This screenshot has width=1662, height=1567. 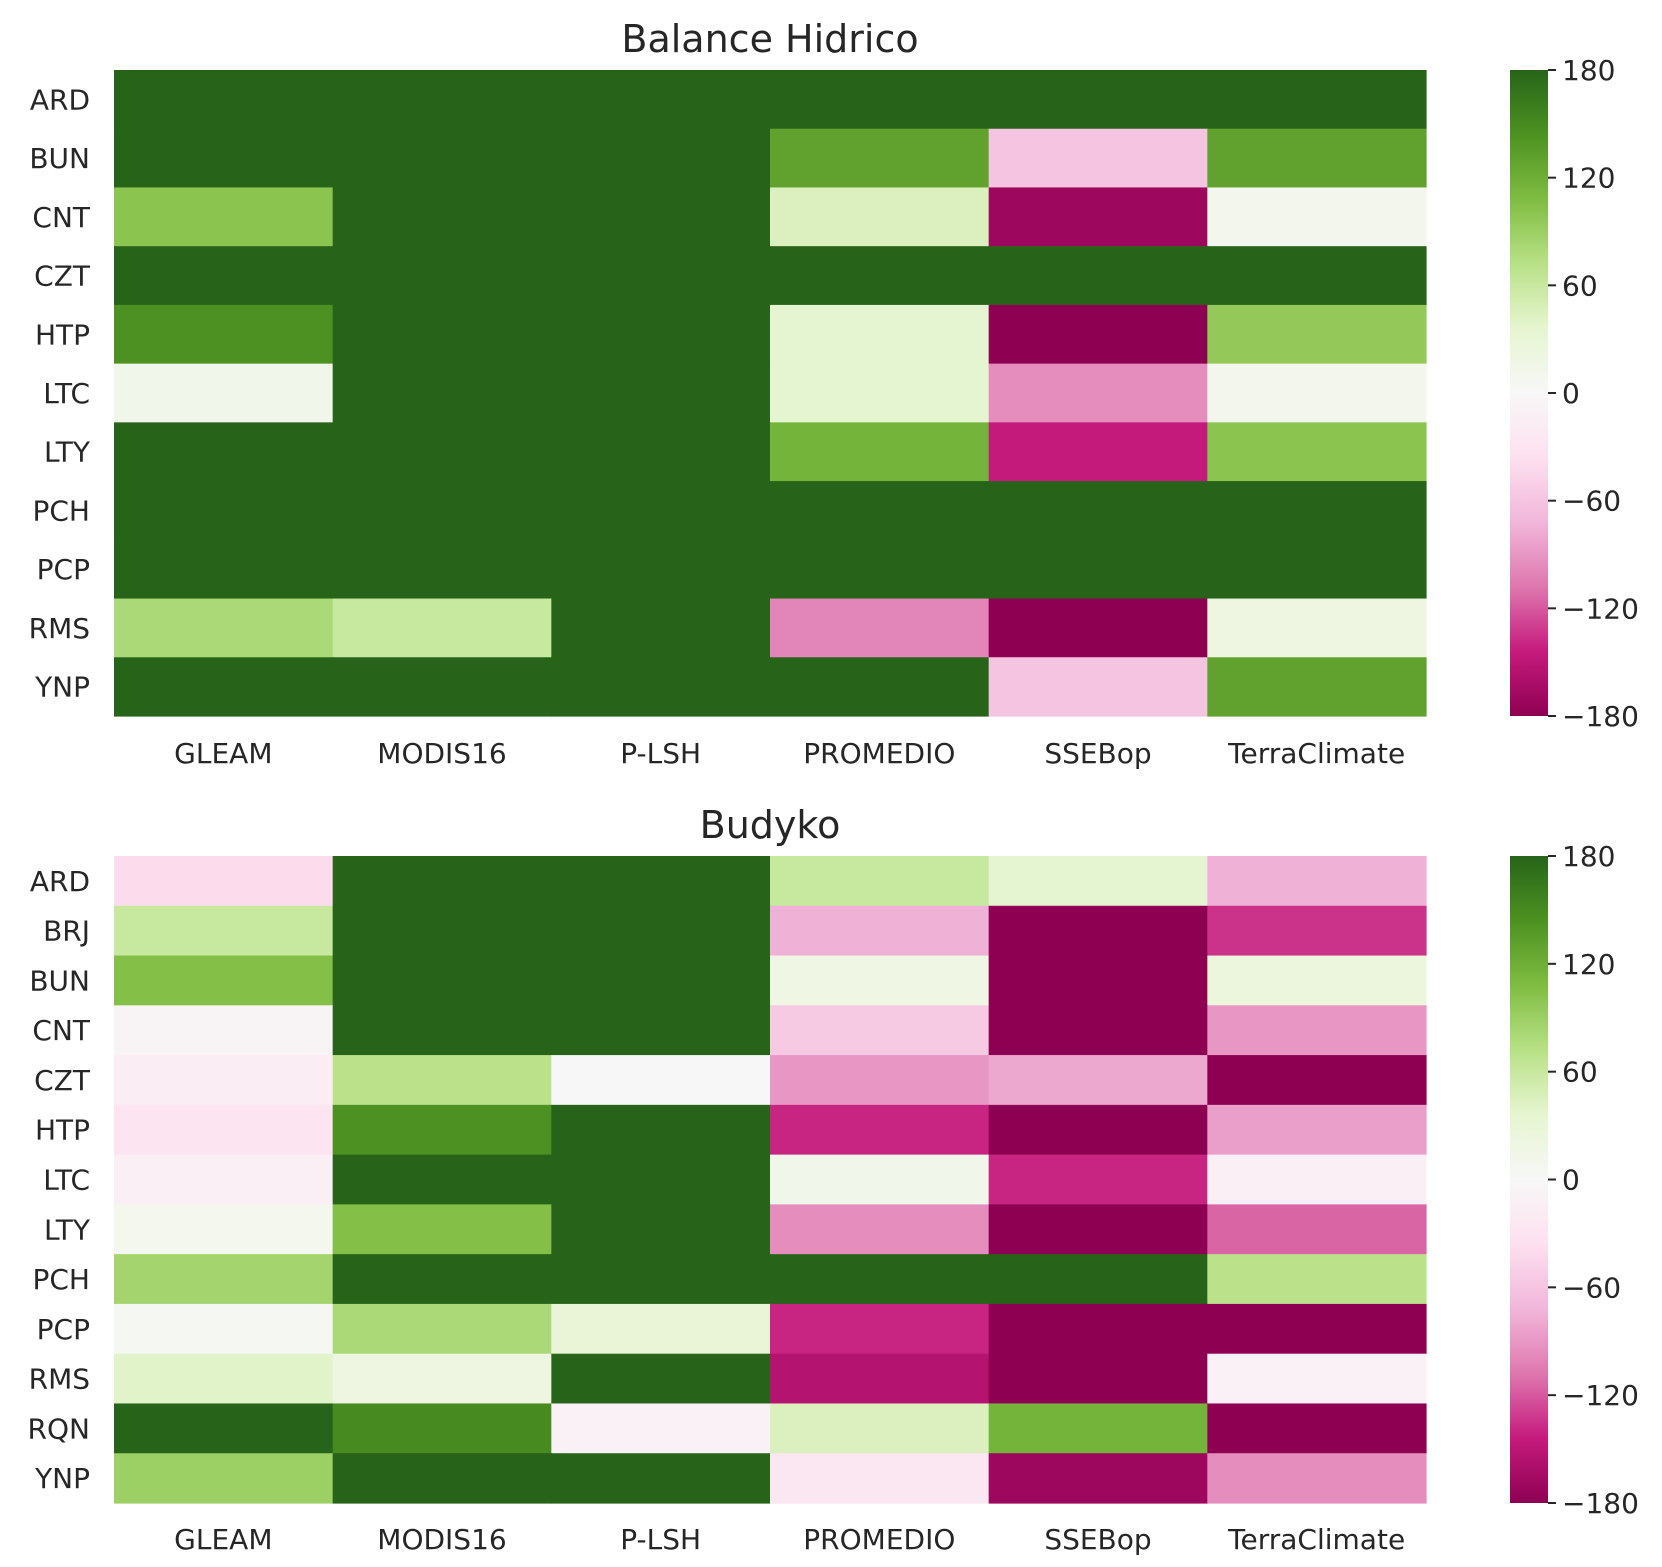 What do you see at coordinates (1529, 393) in the screenshot?
I see `colorbar` at bounding box center [1529, 393].